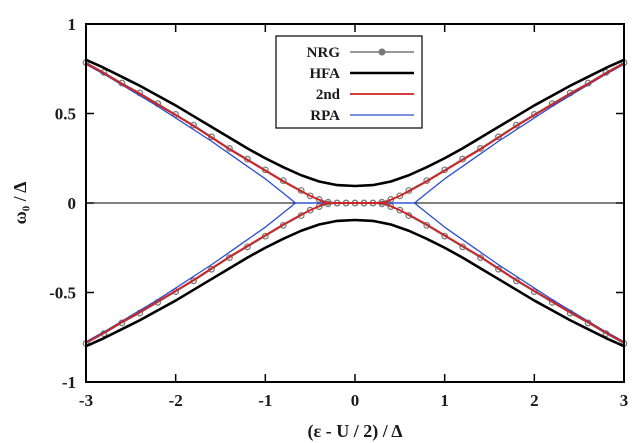 This screenshot has height=443, width=636. What do you see at coordinates (324, 53) in the screenshot?
I see `legend-label: NRG` at bounding box center [324, 53].